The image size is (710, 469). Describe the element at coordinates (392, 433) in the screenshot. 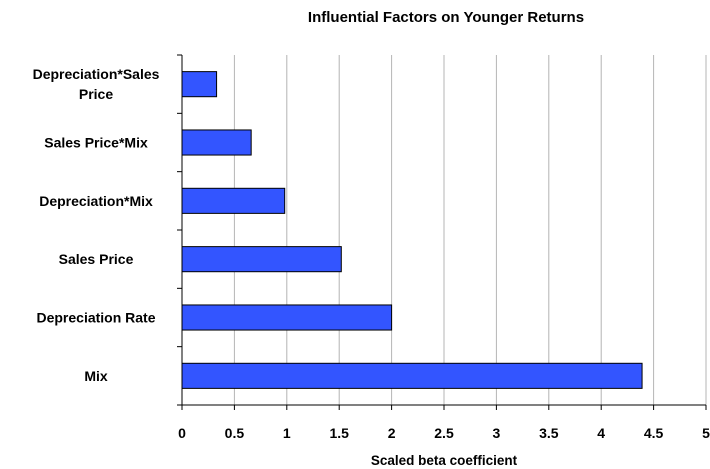

I see `x-tick-label: 2` at that location.